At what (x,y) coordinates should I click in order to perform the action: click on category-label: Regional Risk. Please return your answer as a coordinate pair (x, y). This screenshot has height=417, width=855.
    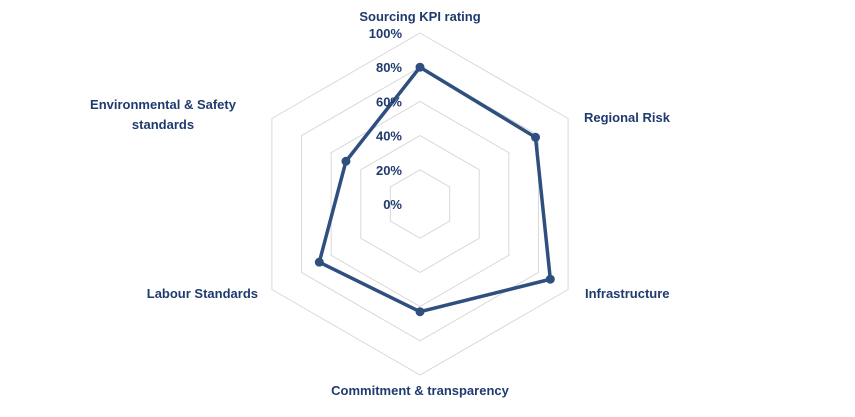
    Looking at the image, I should click on (627, 117).